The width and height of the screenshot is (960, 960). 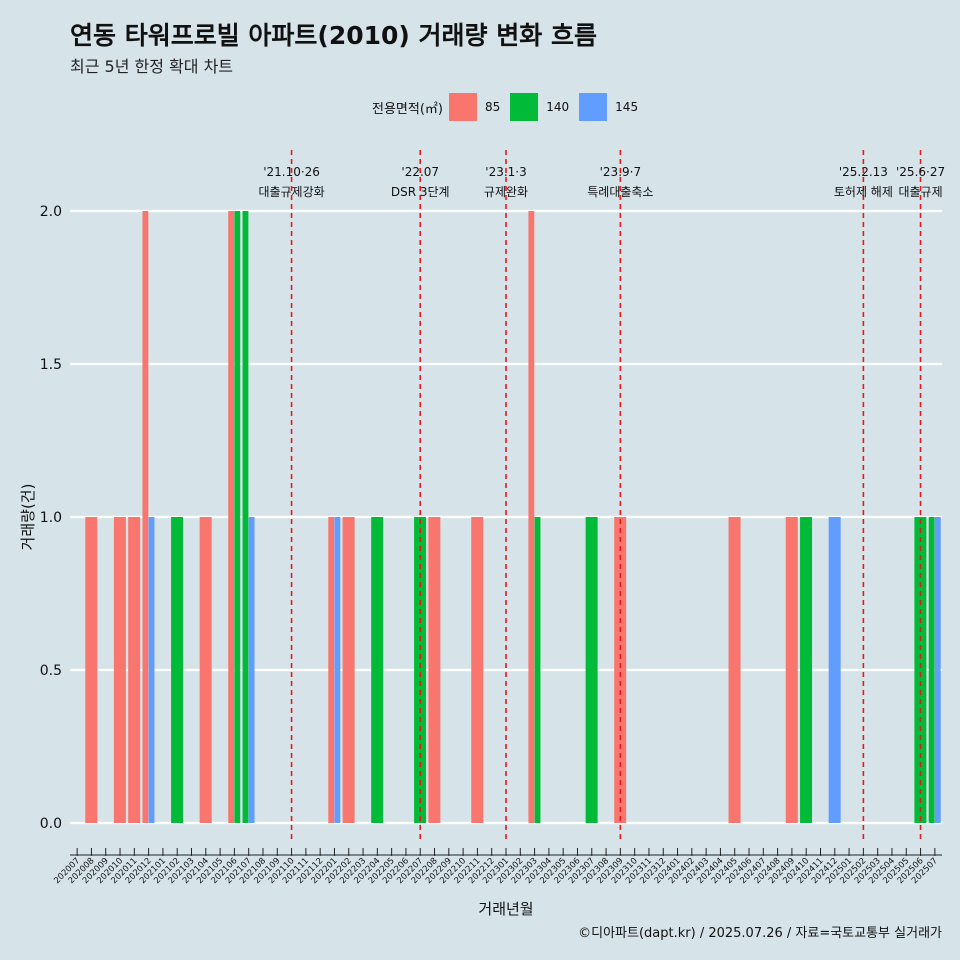 I want to click on y-axis: 0.0 0.5 1.0 1.5 2.0, so click(x=51, y=518).